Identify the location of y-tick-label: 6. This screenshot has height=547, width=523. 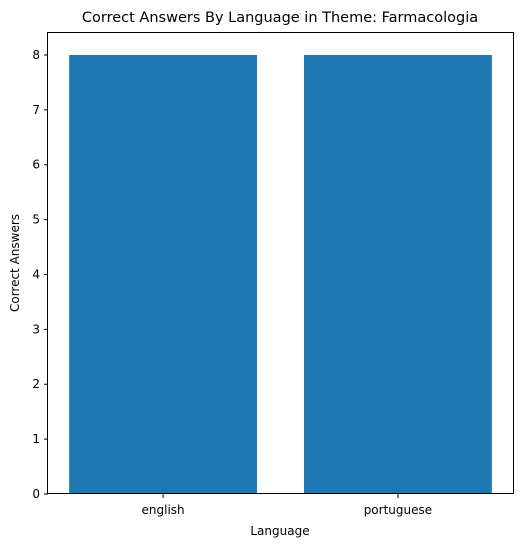
(36, 165).